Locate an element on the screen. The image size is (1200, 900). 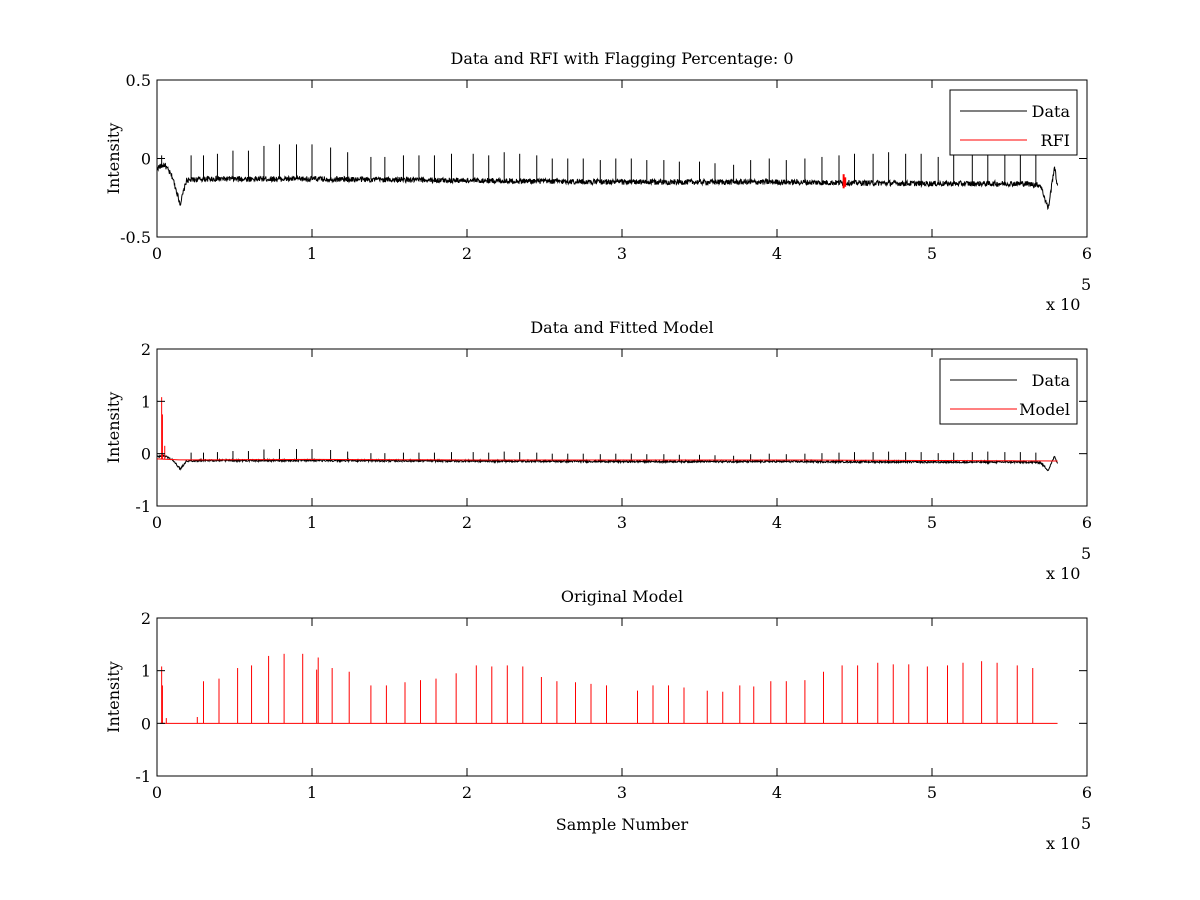
legend-label-rfi: RFI is located at coordinates (1055, 140).